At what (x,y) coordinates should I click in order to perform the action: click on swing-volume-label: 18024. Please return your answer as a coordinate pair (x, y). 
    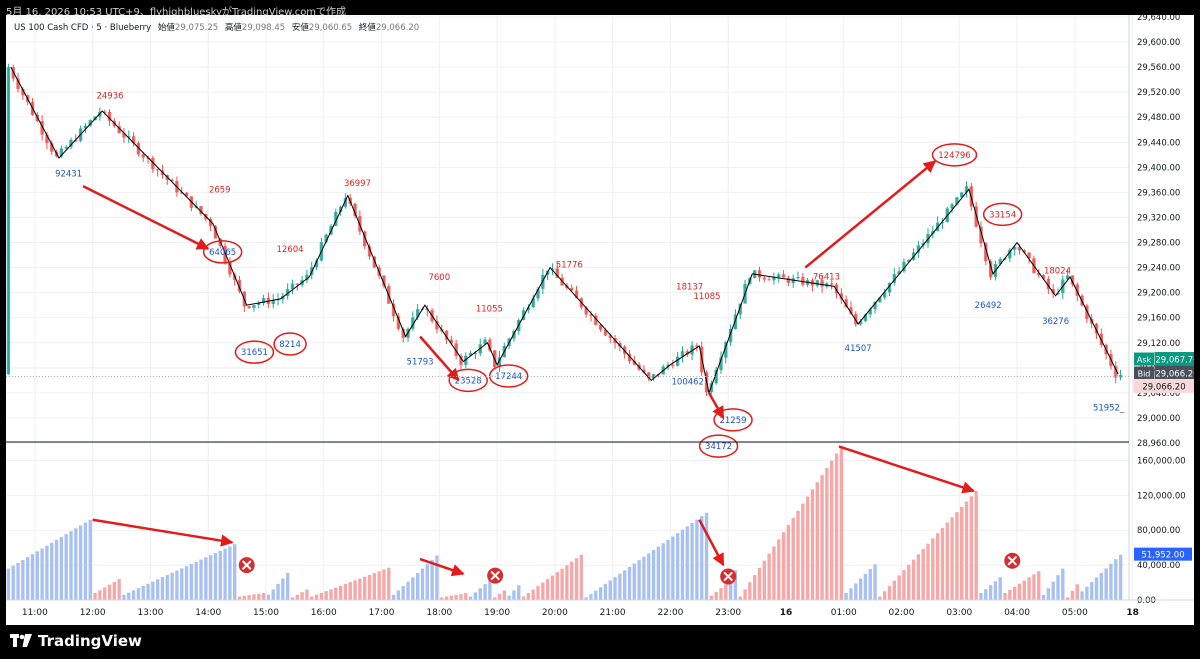
    Looking at the image, I should click on (1057, 272).